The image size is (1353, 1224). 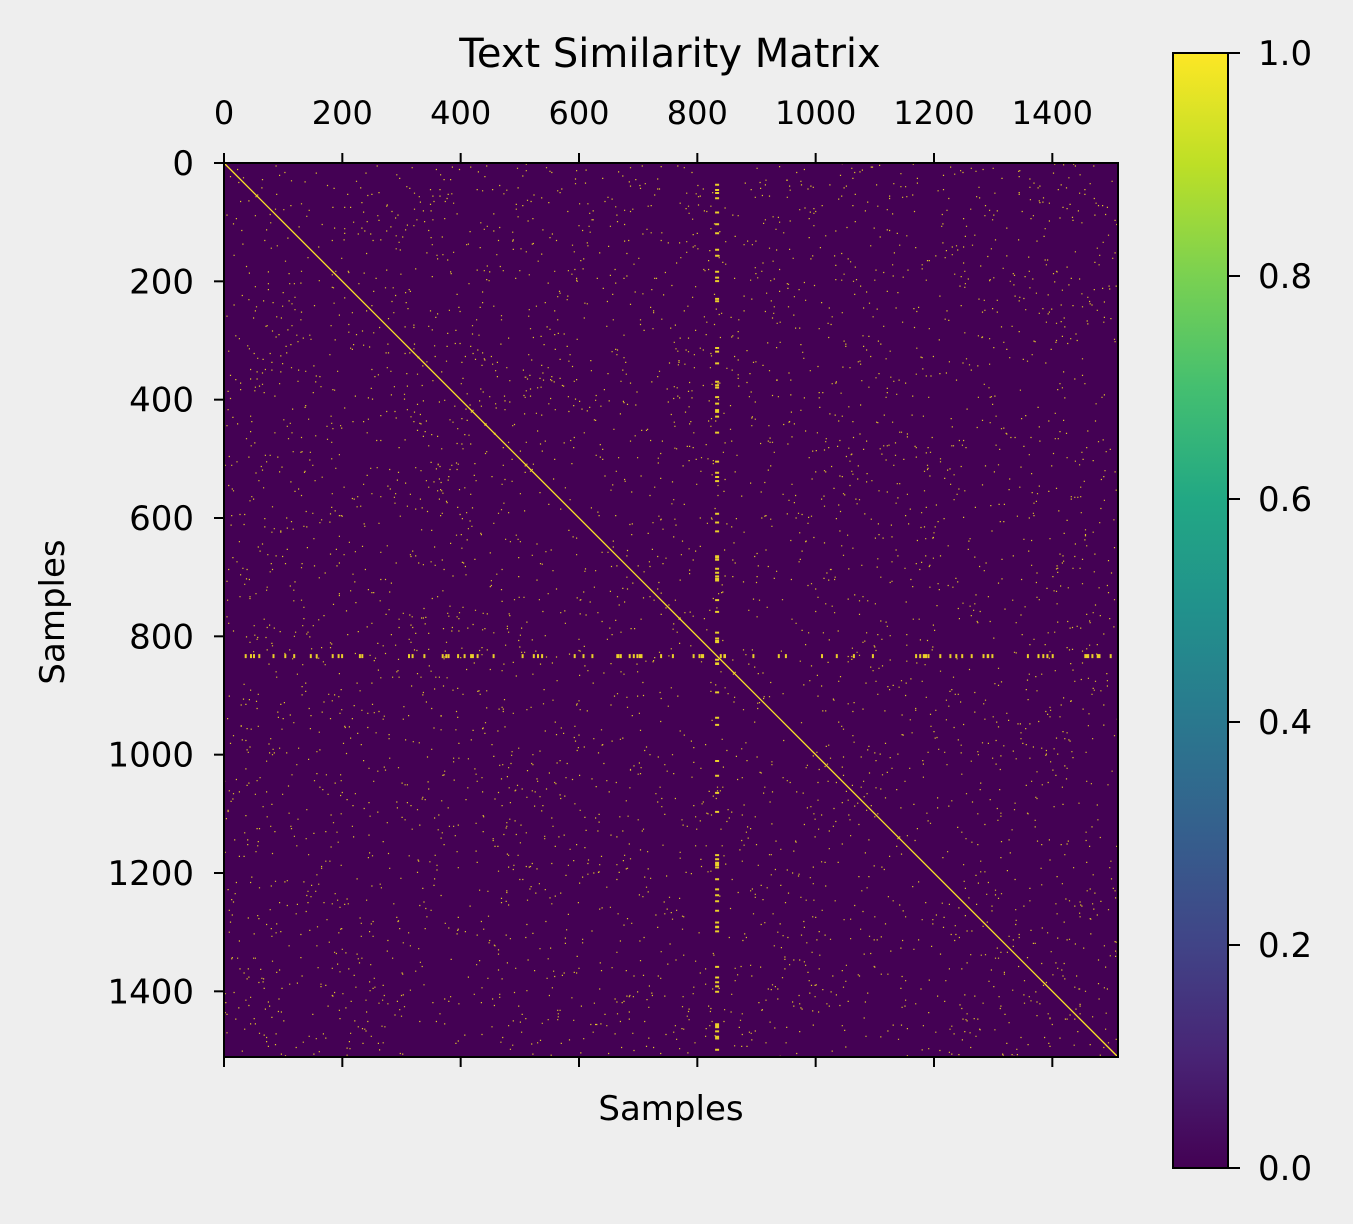 What do you see at coordinates (815, 113) in the screenshot?
I see `x-tick-label: 1000` at bounding box center [815, 113].